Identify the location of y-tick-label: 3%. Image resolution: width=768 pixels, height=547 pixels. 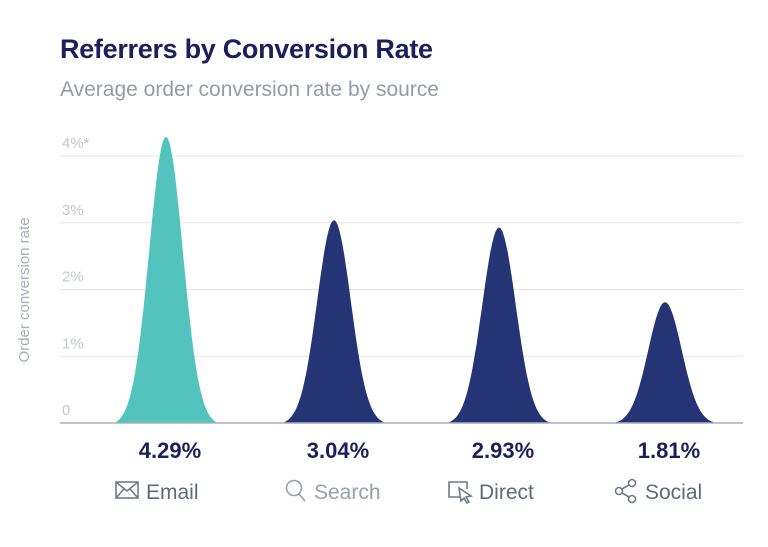
(73, 210).